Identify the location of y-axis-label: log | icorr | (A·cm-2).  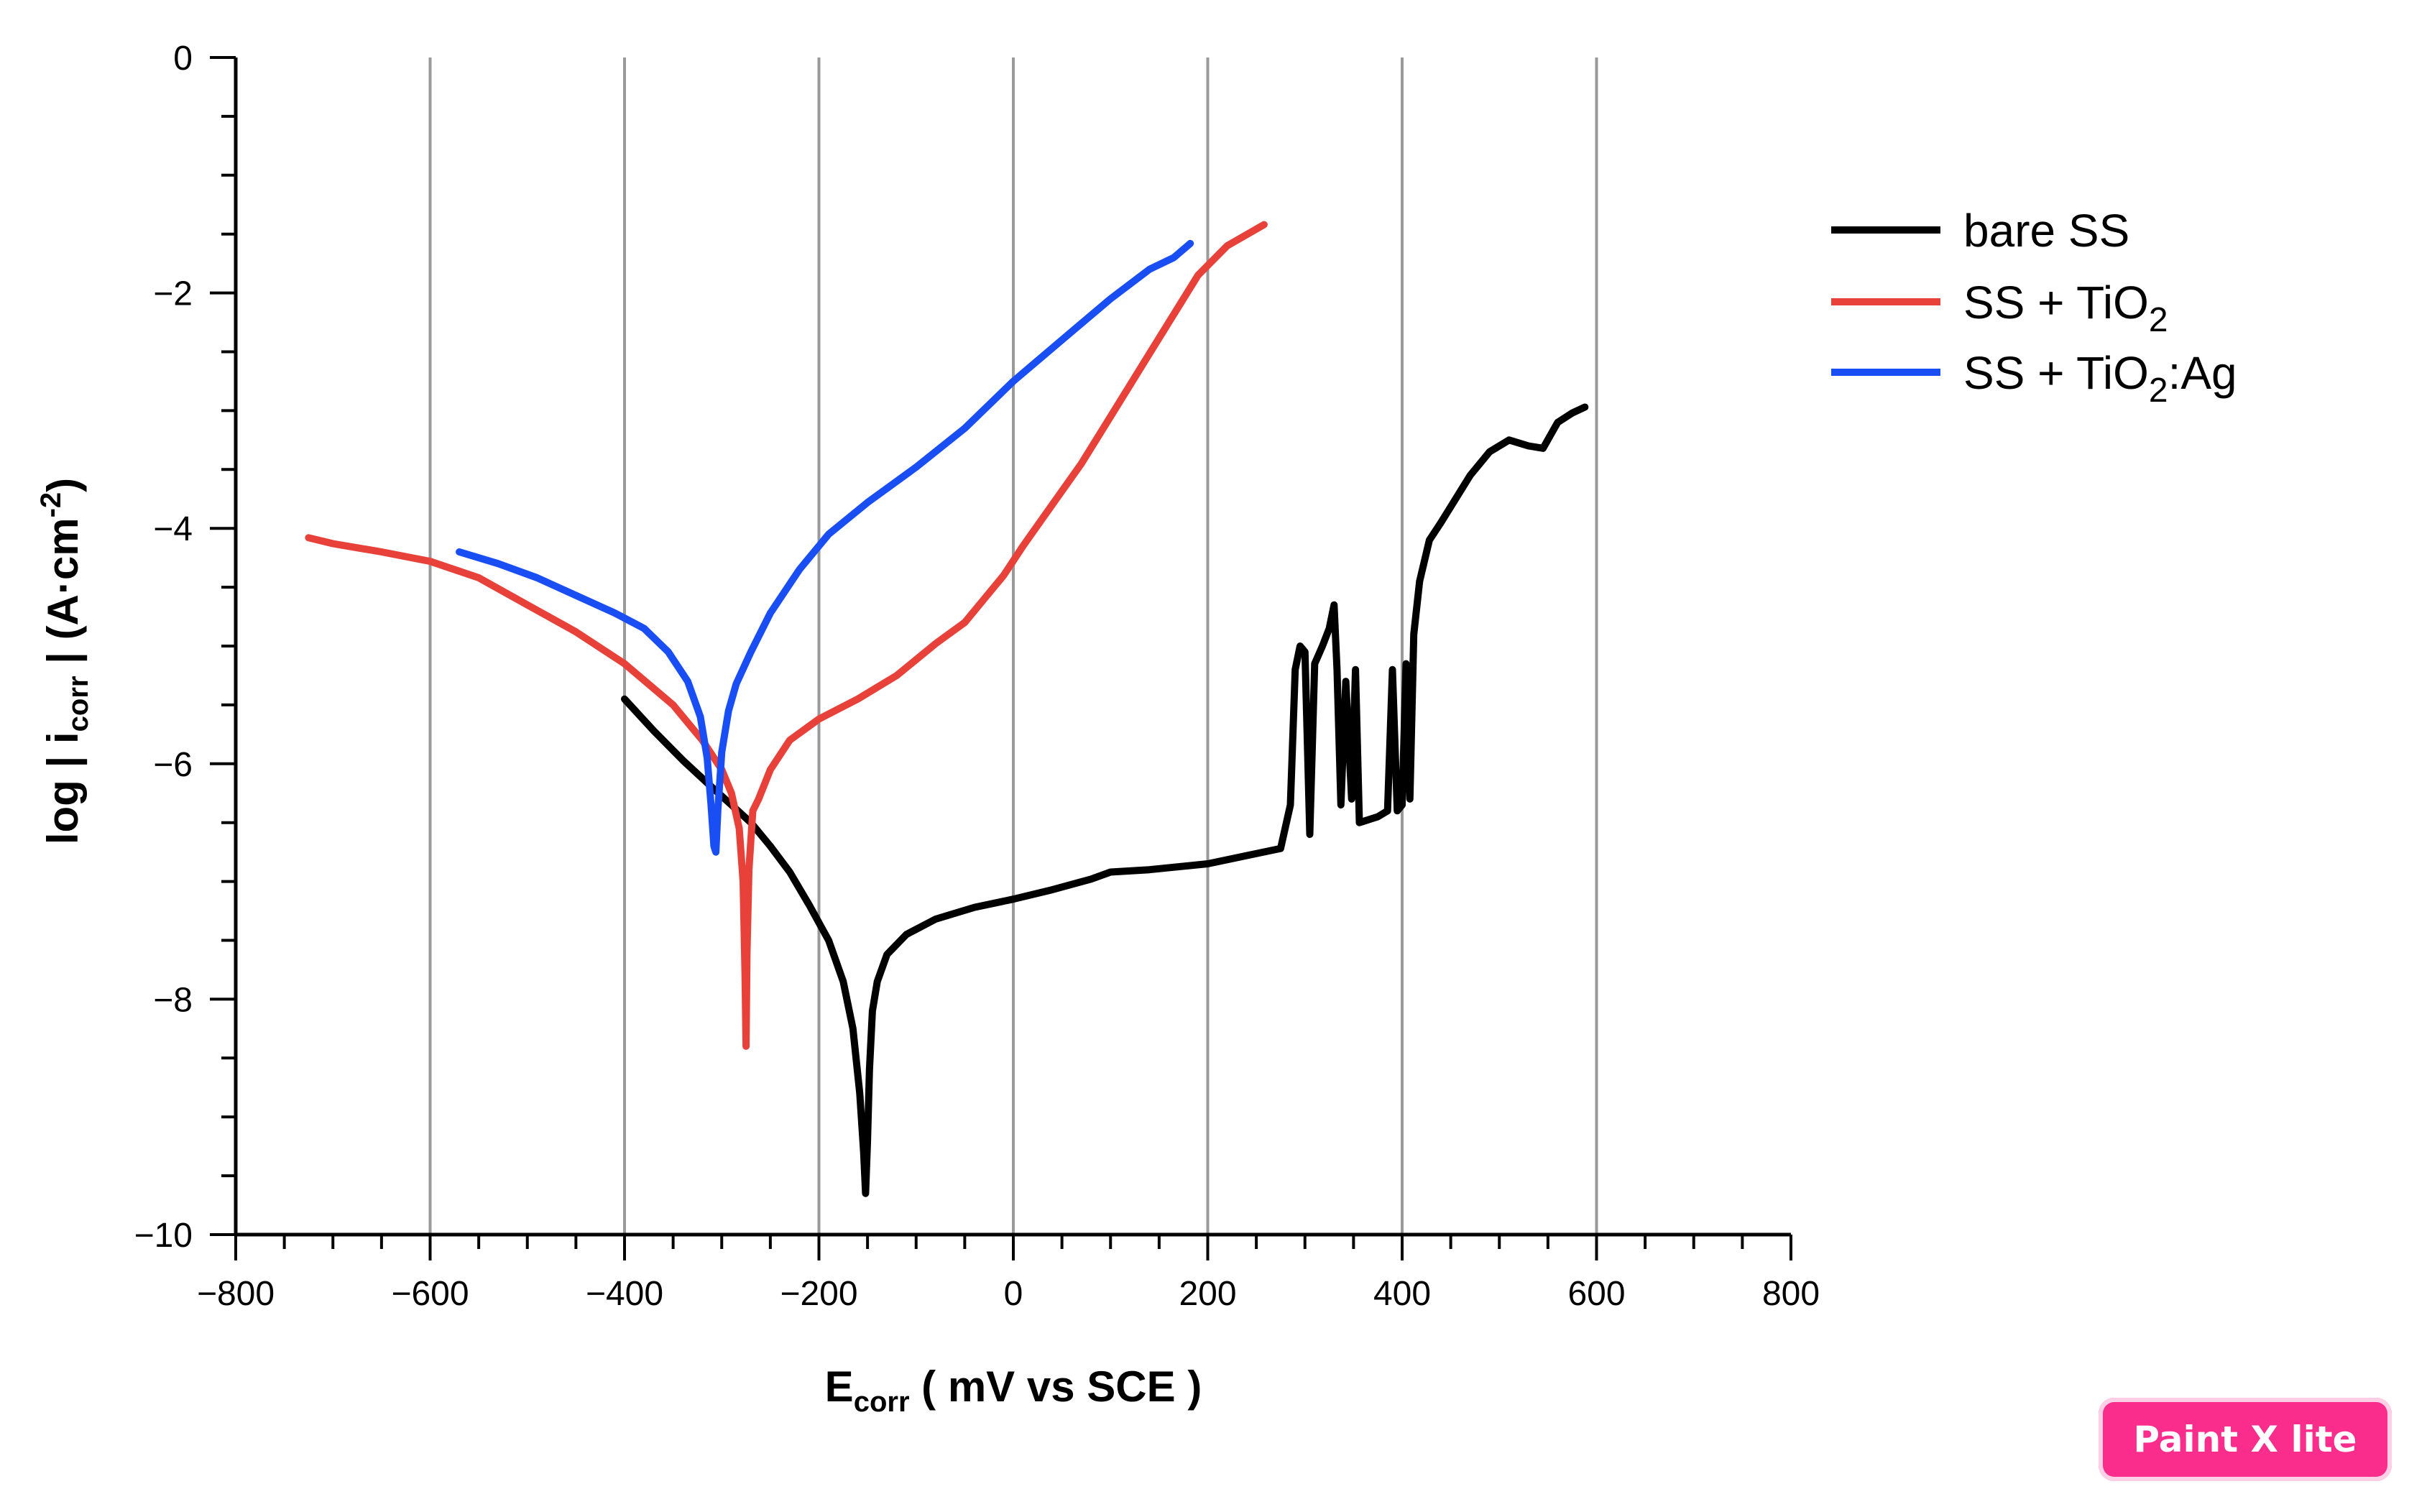
(65, 661).